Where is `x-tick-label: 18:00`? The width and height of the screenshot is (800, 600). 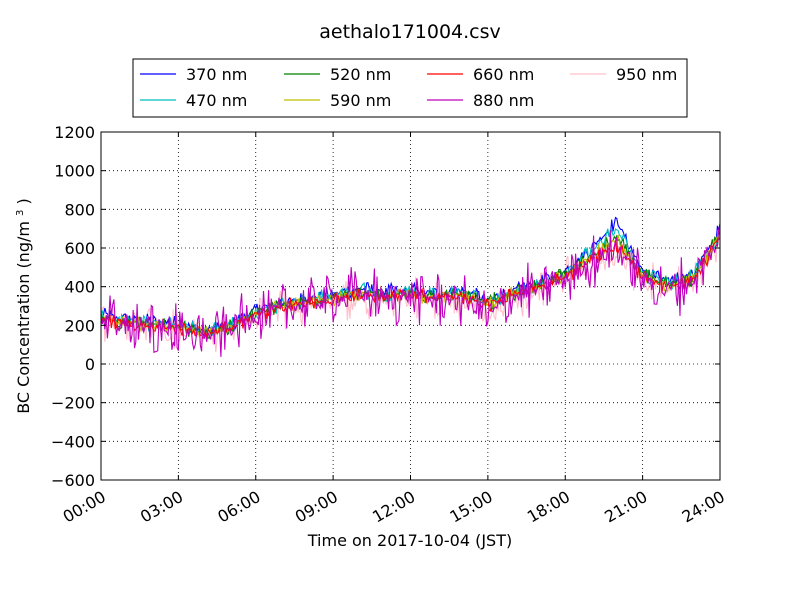 x-tick-label: 18:00 is located at coordinates (548, 507).